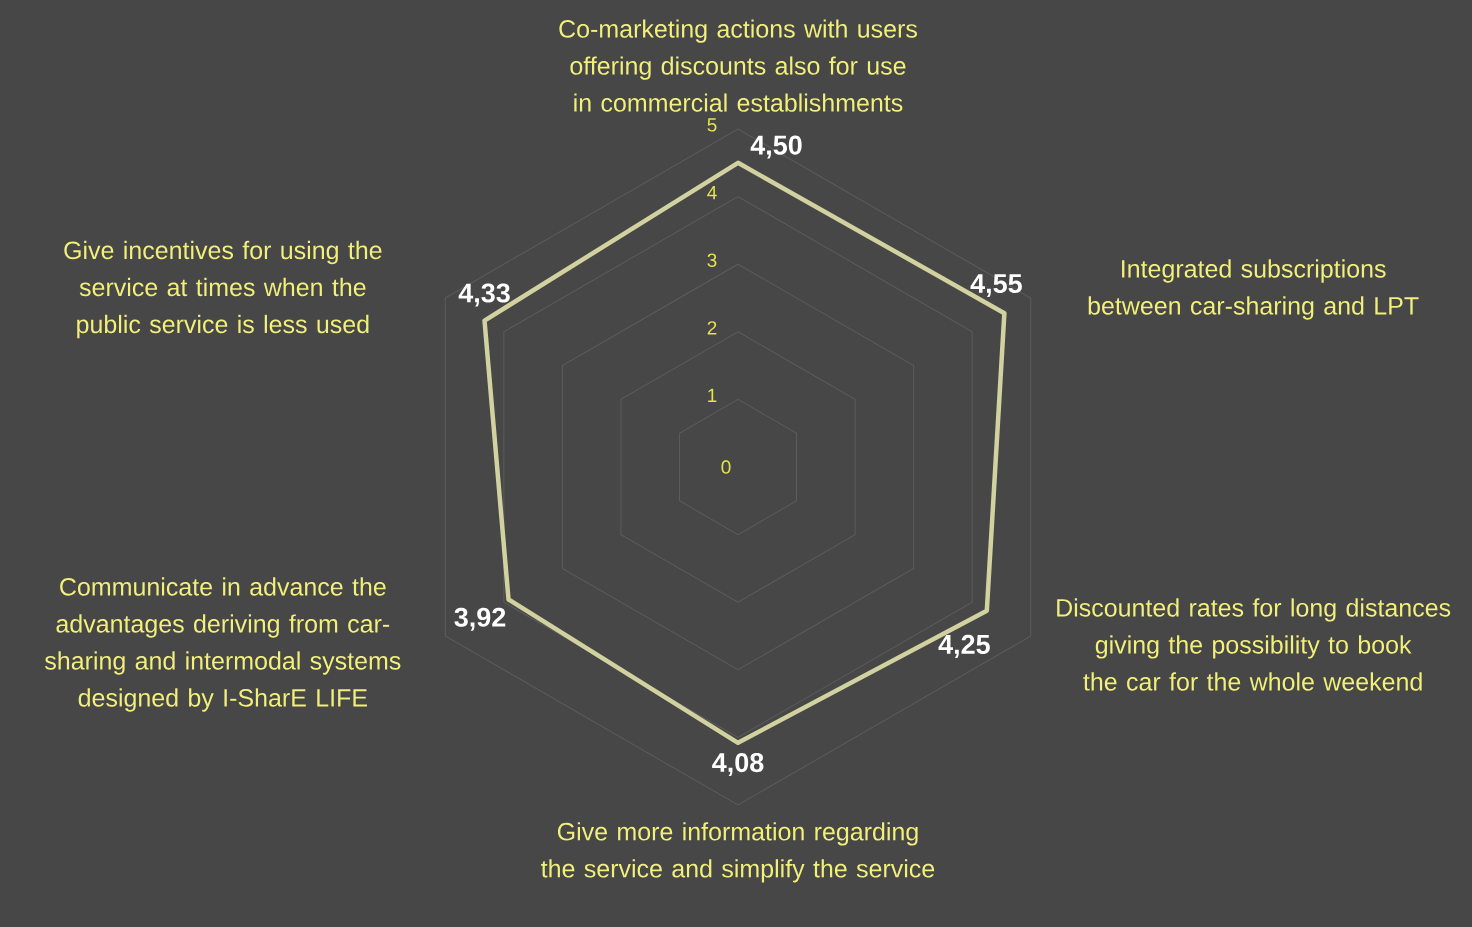 The image size is (1472, 927). What do you see at coordinates (964, 646) in the screenshot?
I see `data-label: 4,25` at bounding box center [964, 646].